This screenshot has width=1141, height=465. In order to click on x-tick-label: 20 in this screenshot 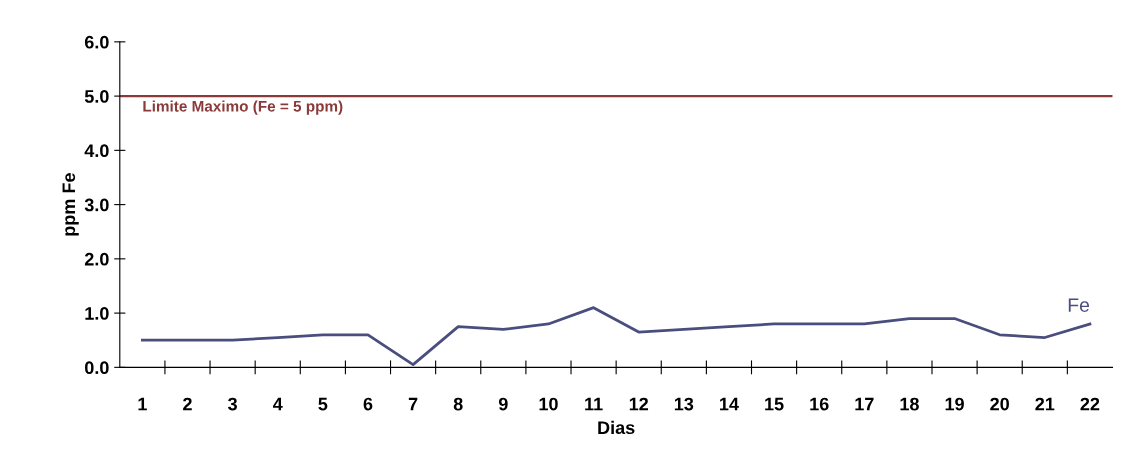, I will do `click(999, 404)`.